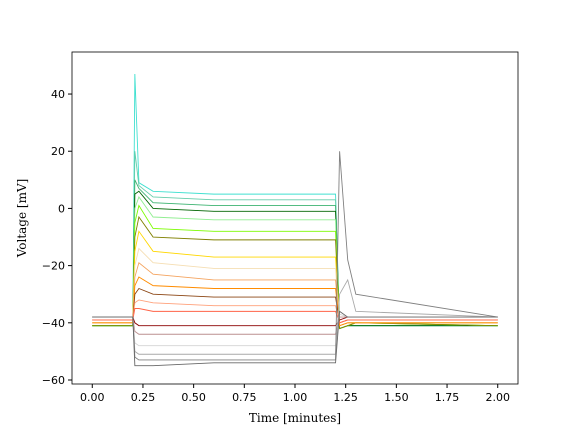 Image resolution: width=576 pixels, height=432 pixels. Describe the element at coordinates (295, 397) in the screenshot. I see `x-tick-label: 1.00` at that location.